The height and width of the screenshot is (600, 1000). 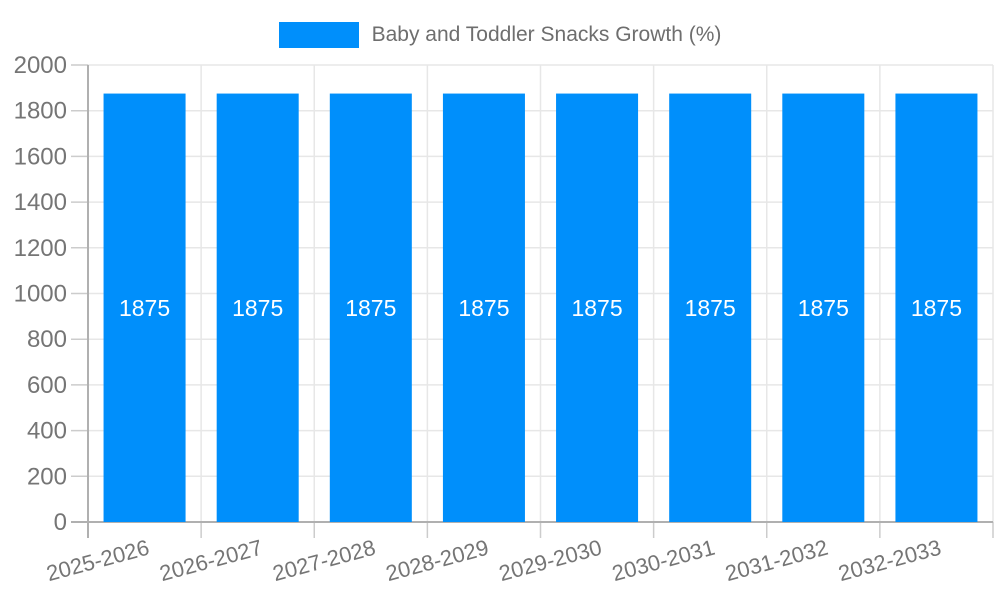 What do you see at coordinates (60, 522) in the screenshot?
I see `y-tick-label: 0` at bounding box center [60, 522].